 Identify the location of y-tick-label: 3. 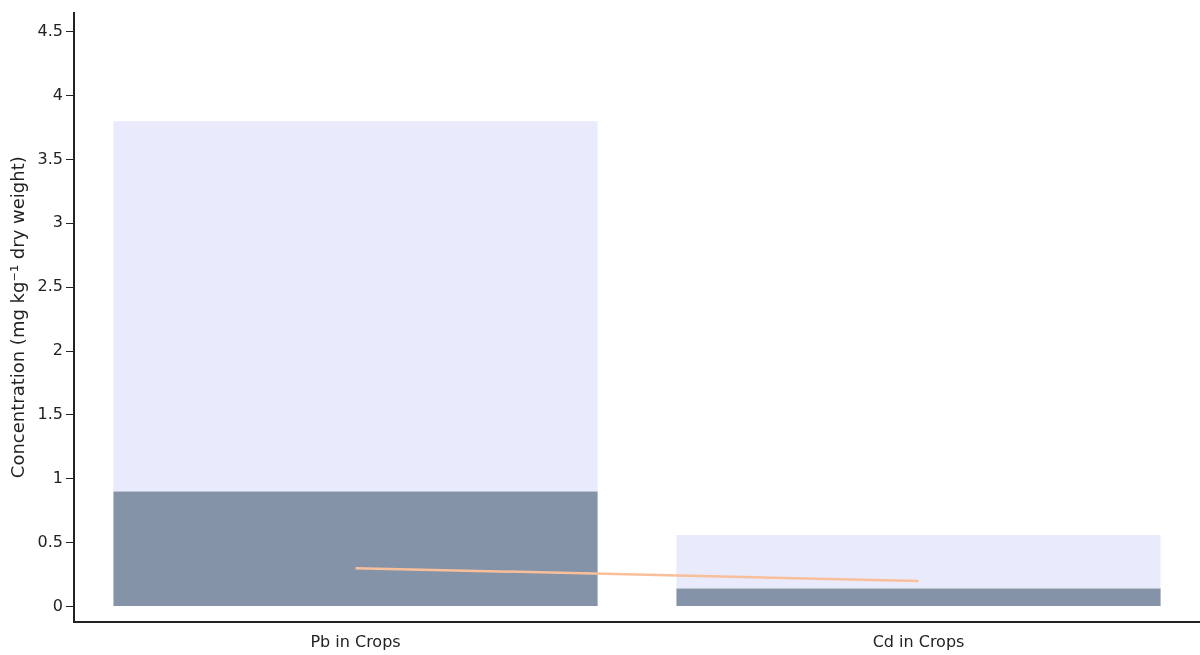
(58, 222).